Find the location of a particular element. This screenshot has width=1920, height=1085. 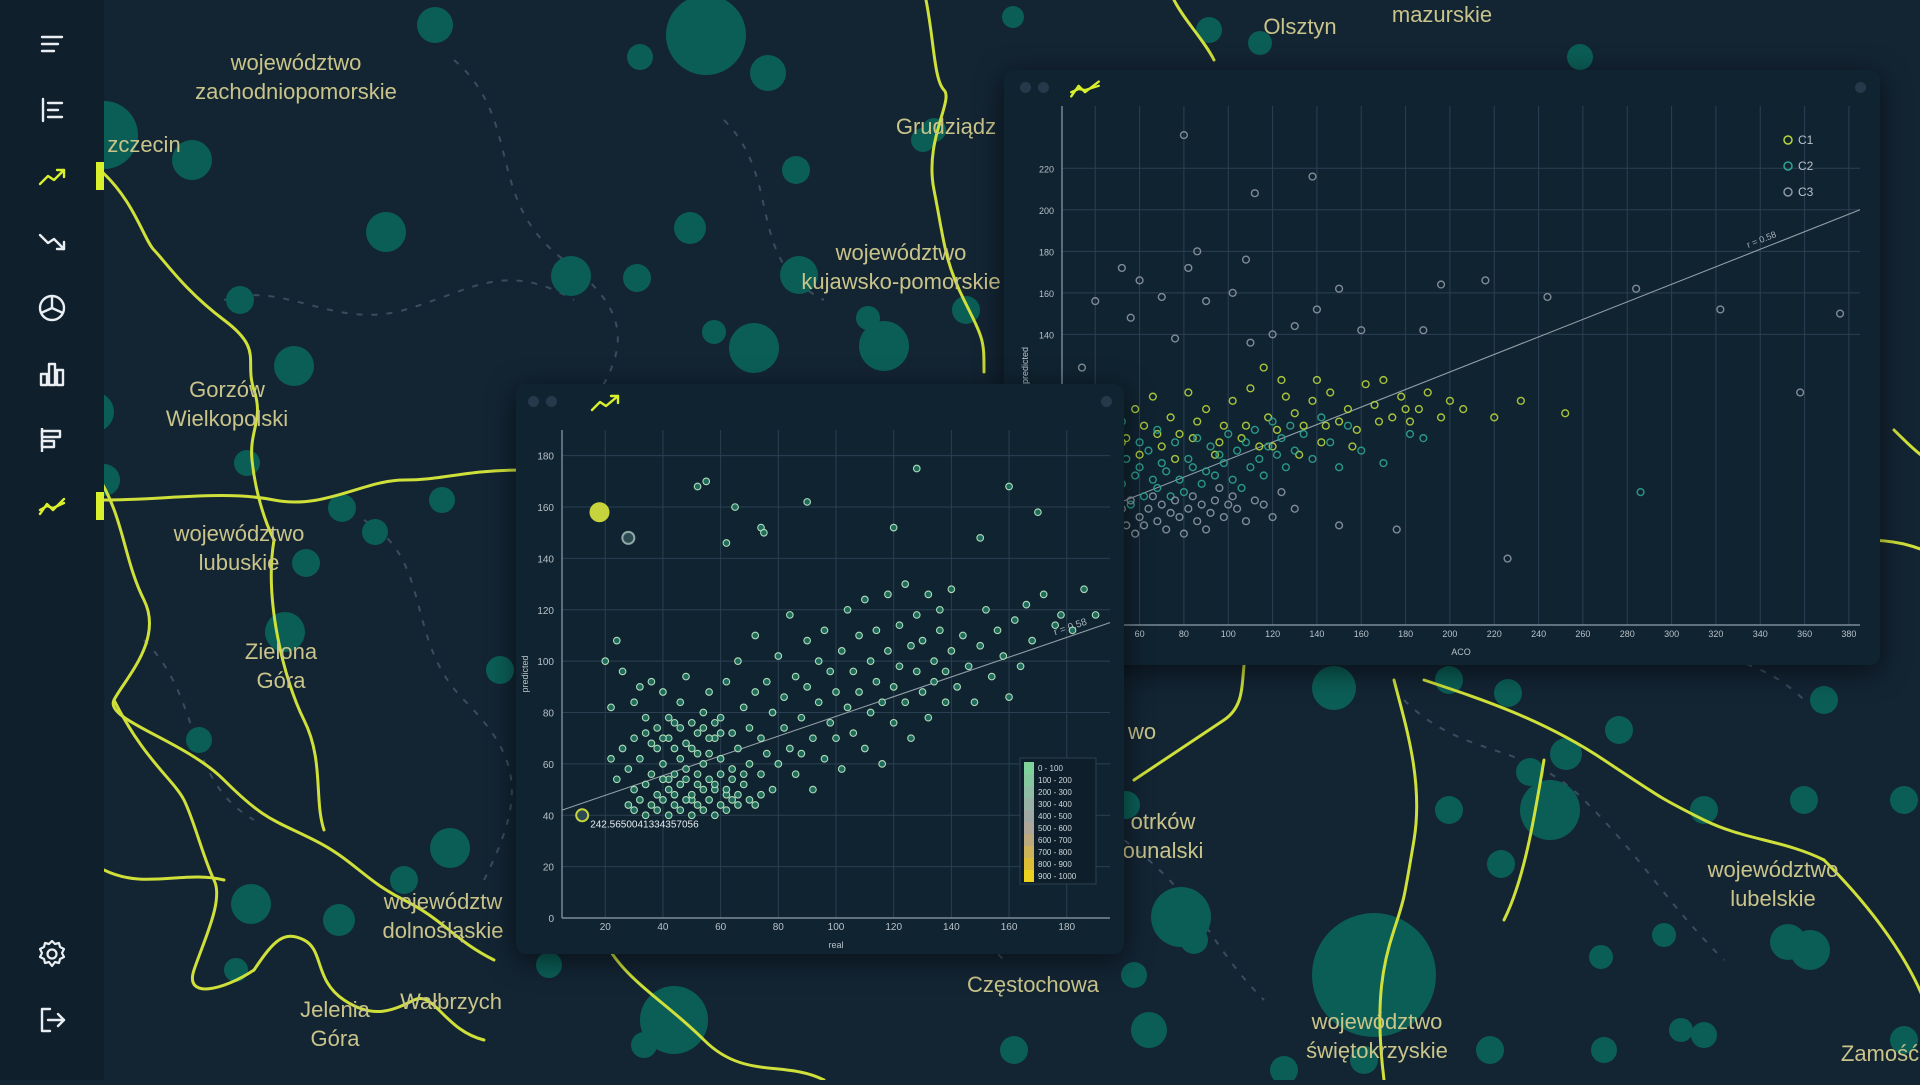

logout-button is located at coordinates (52, 1020).